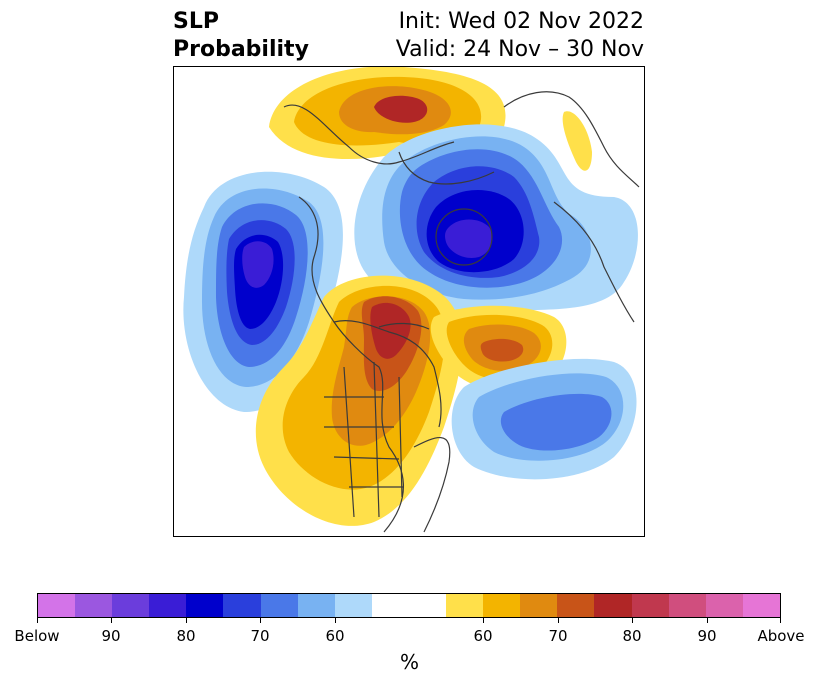  Describe the element at coordinates (409, 631) in the screenshot. I see `colorbar-ticks: Below 90 80 70 60 60 70 80 90 Above` at that location.